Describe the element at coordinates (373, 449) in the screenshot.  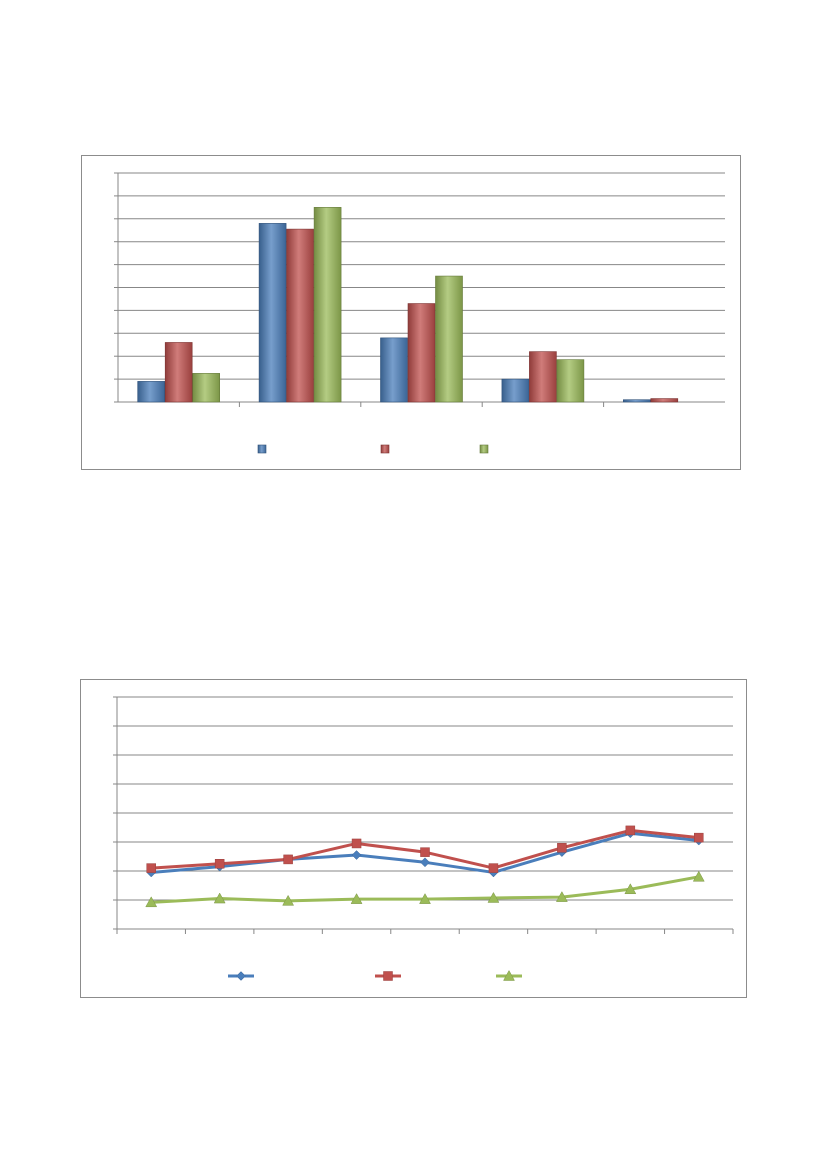
I see `bar-legend` at that location.